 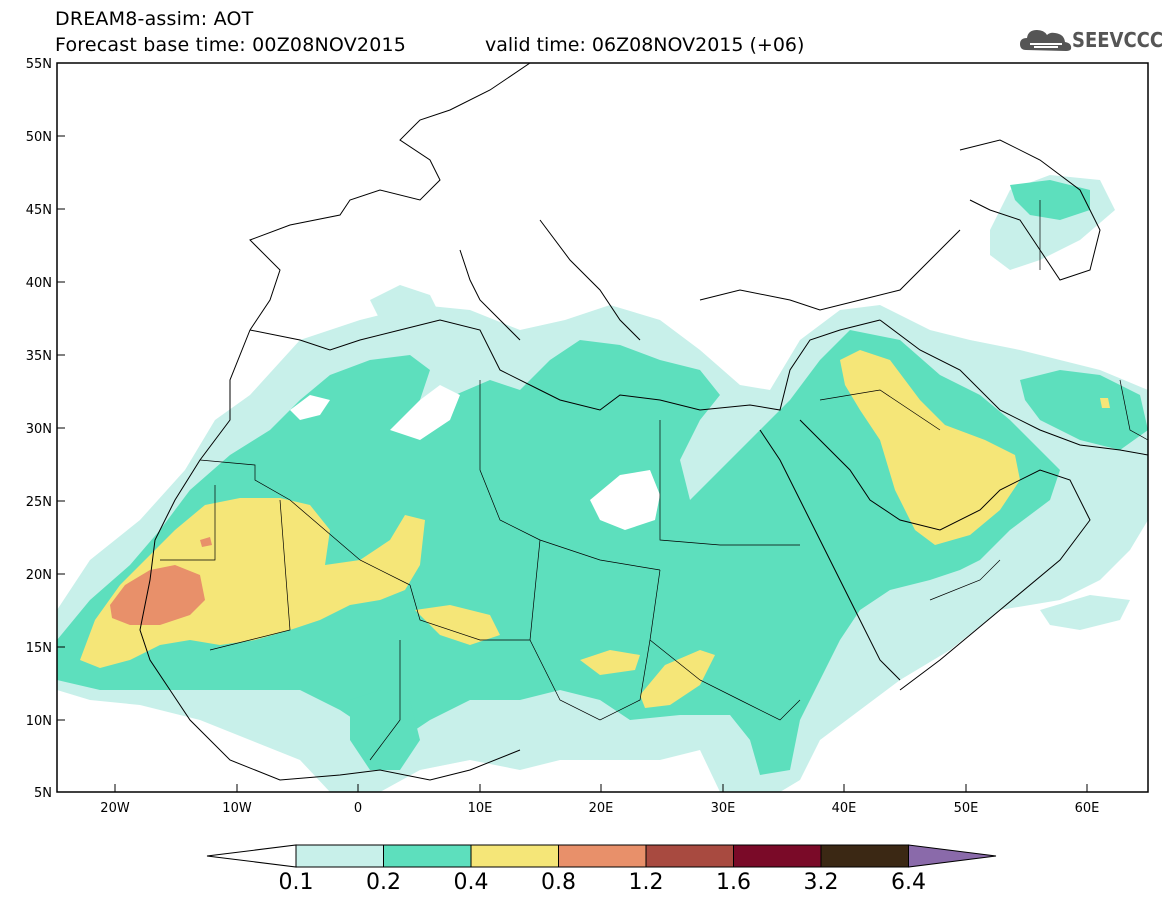 I want to click on colorbar, so click(x=601, y=856).